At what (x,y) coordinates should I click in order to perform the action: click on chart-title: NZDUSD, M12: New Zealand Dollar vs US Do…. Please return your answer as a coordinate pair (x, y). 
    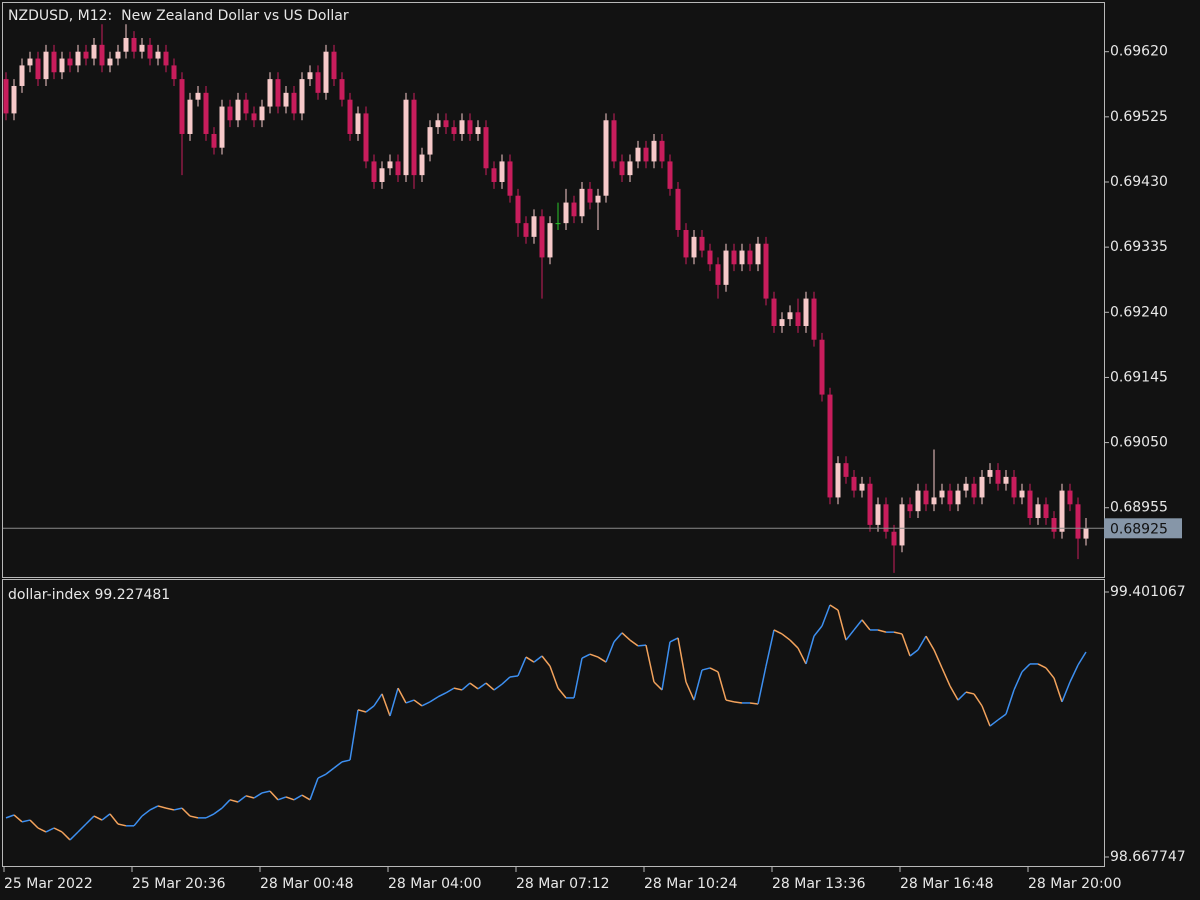
    Looking at the image, I should click on (178, 16).